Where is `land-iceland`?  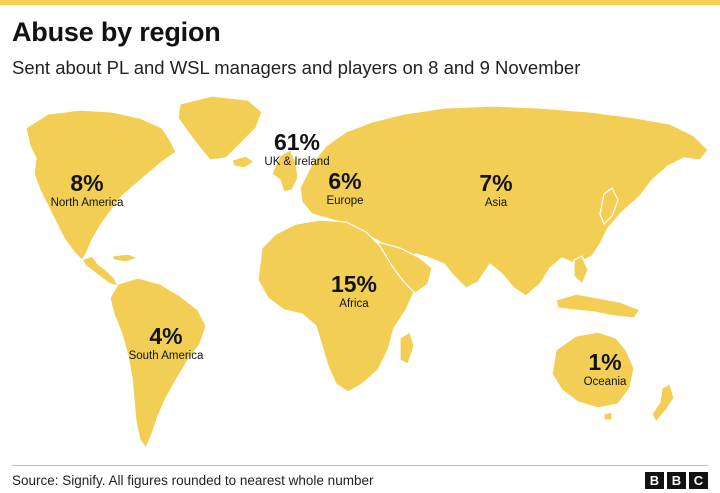 land-iceland is located at coordinates (243, 162).